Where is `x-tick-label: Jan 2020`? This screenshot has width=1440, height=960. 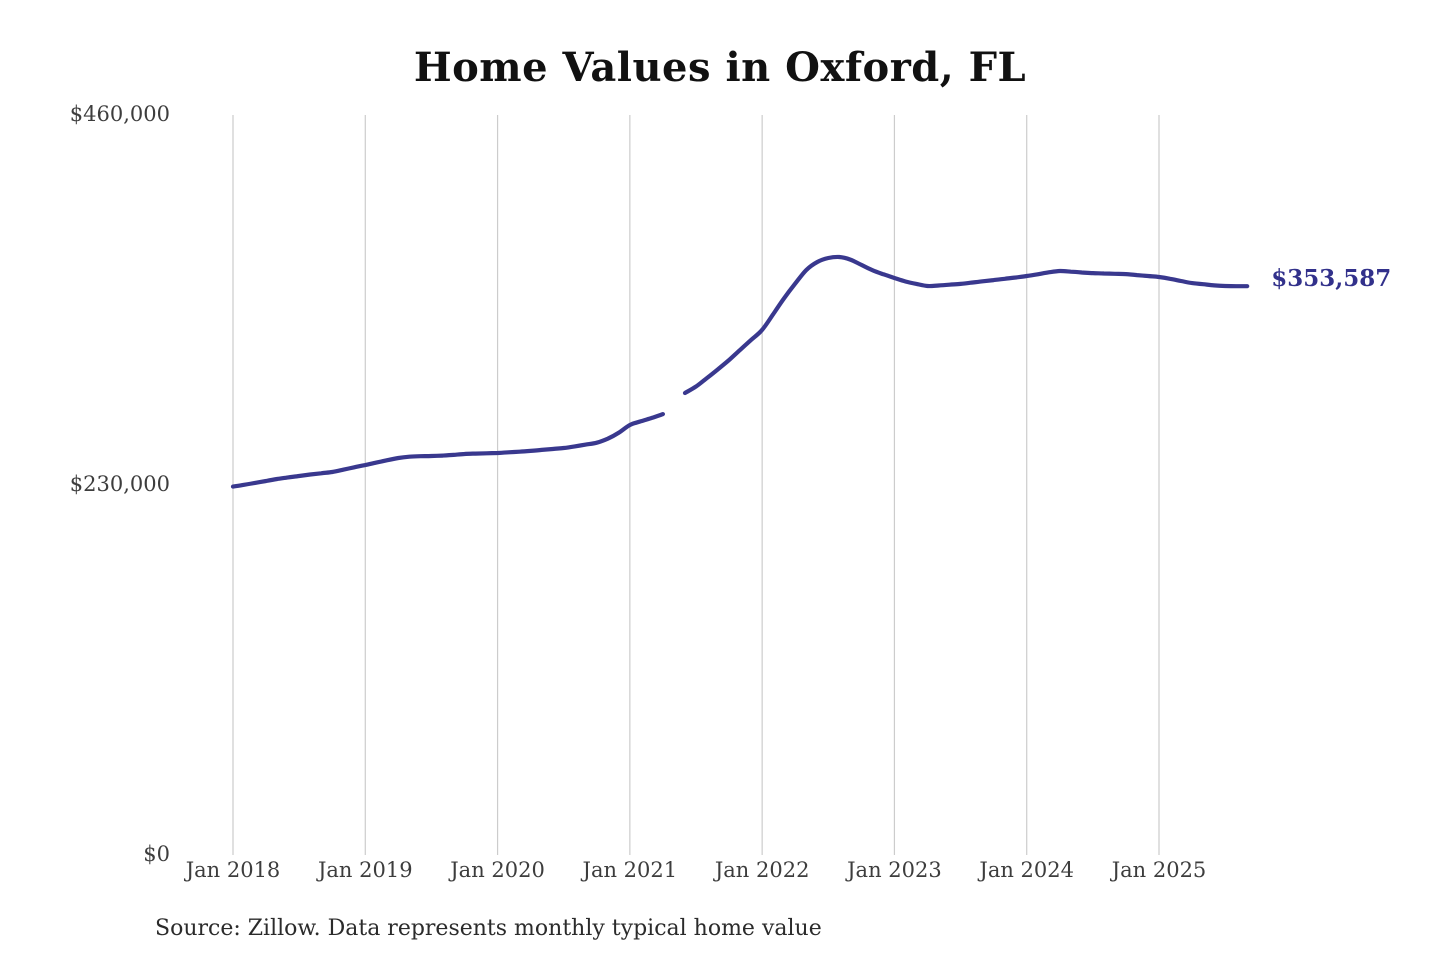
x-tick-label: Jan 2020 is located at coordinates (497, 870).